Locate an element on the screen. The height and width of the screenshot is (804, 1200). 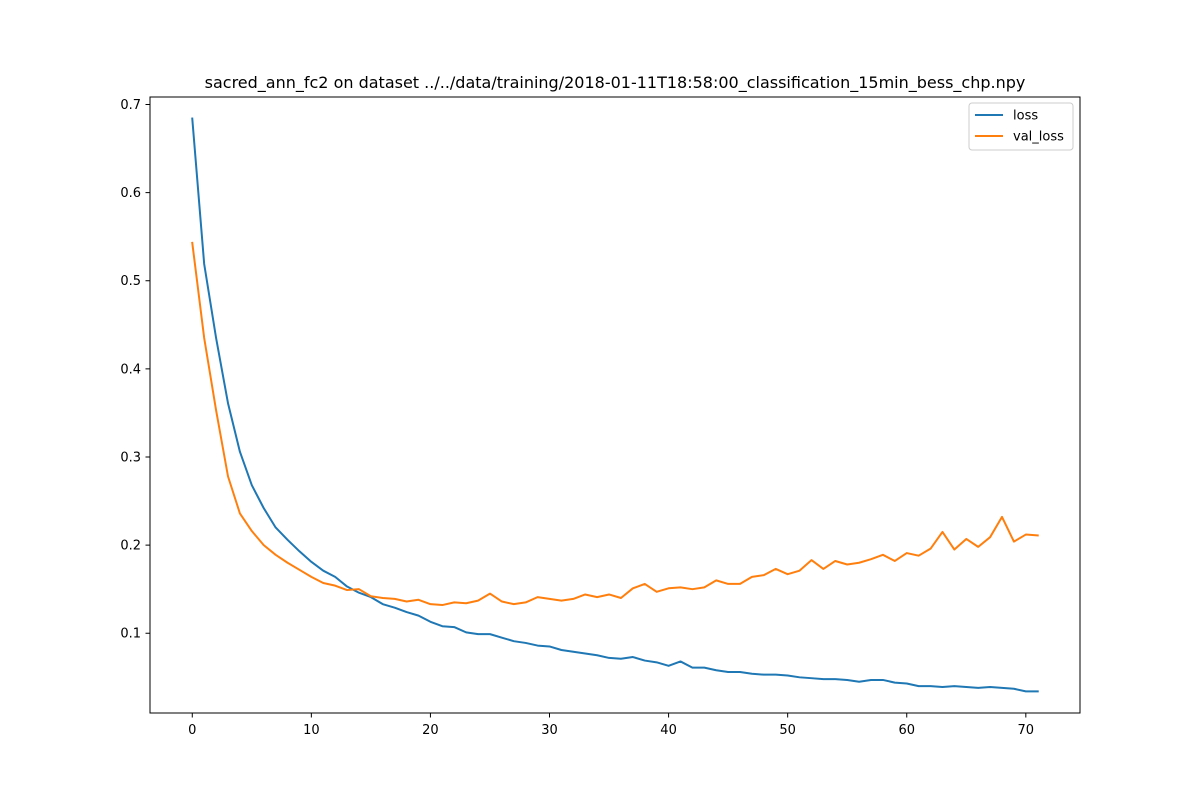
x-tick-label: 10 is located at coordinates (311, 730).